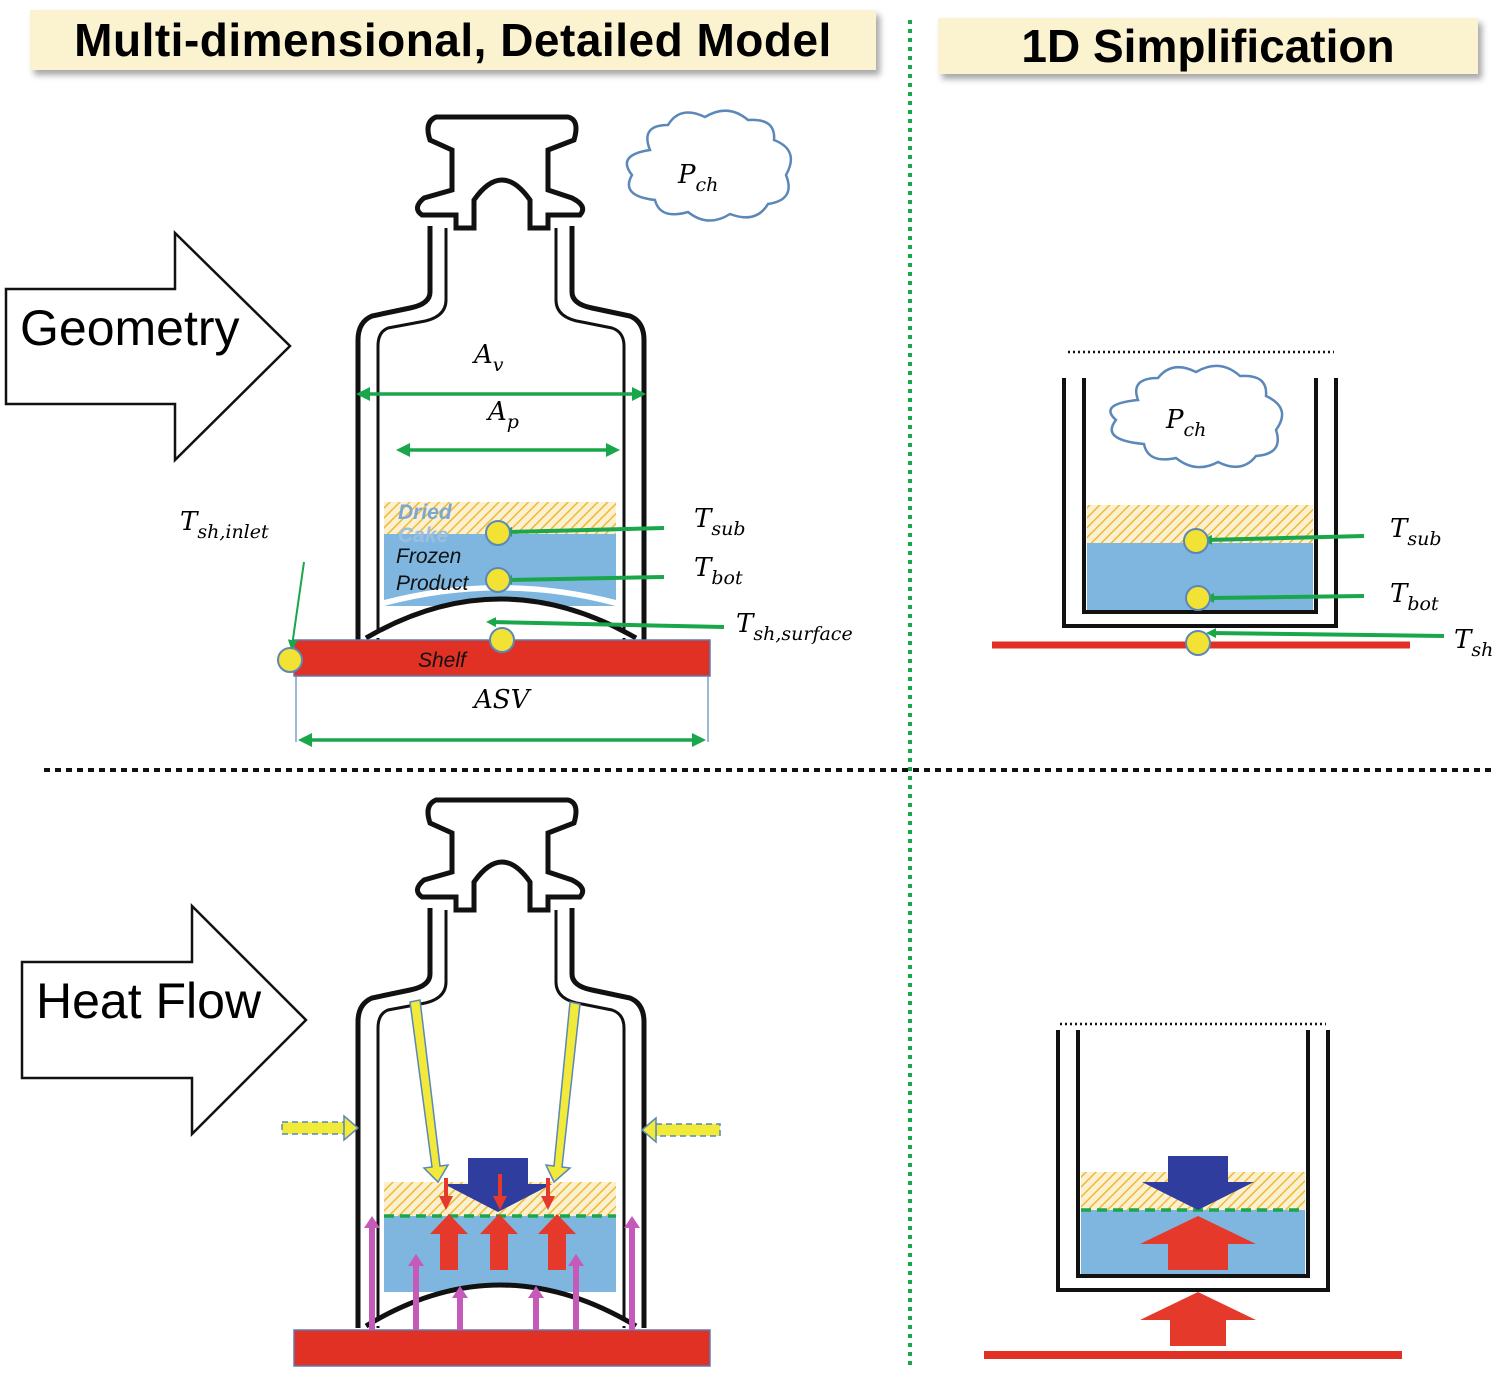 The width and height of the screenshot is (1500, 1376). What do you see at coordinates (1198, 1319) in the screenshot?
I see `red-heat-arrow-1d-shelf` at bounding box center [1198, 1319].